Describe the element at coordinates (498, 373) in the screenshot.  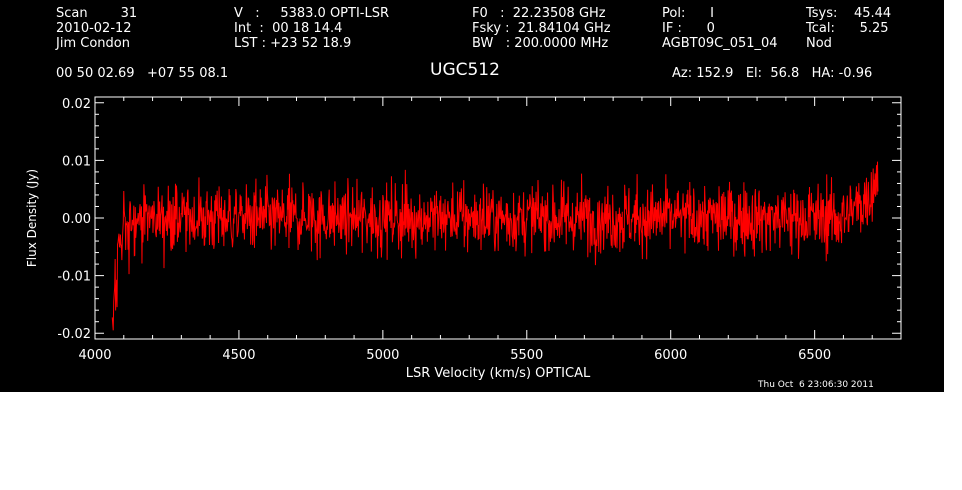
I see `x-axis-label: LSR Velocity (km/s) OPTICAL` at that location.